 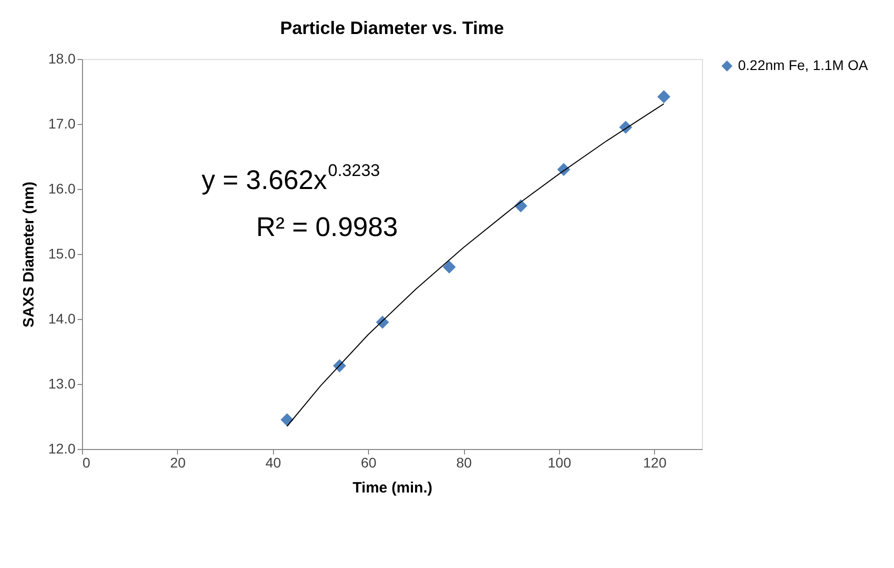 What do you see at coordinates (178, 462) in the screenshot?
I see `x-tick-label: 20` at bounding box center [178, 462].